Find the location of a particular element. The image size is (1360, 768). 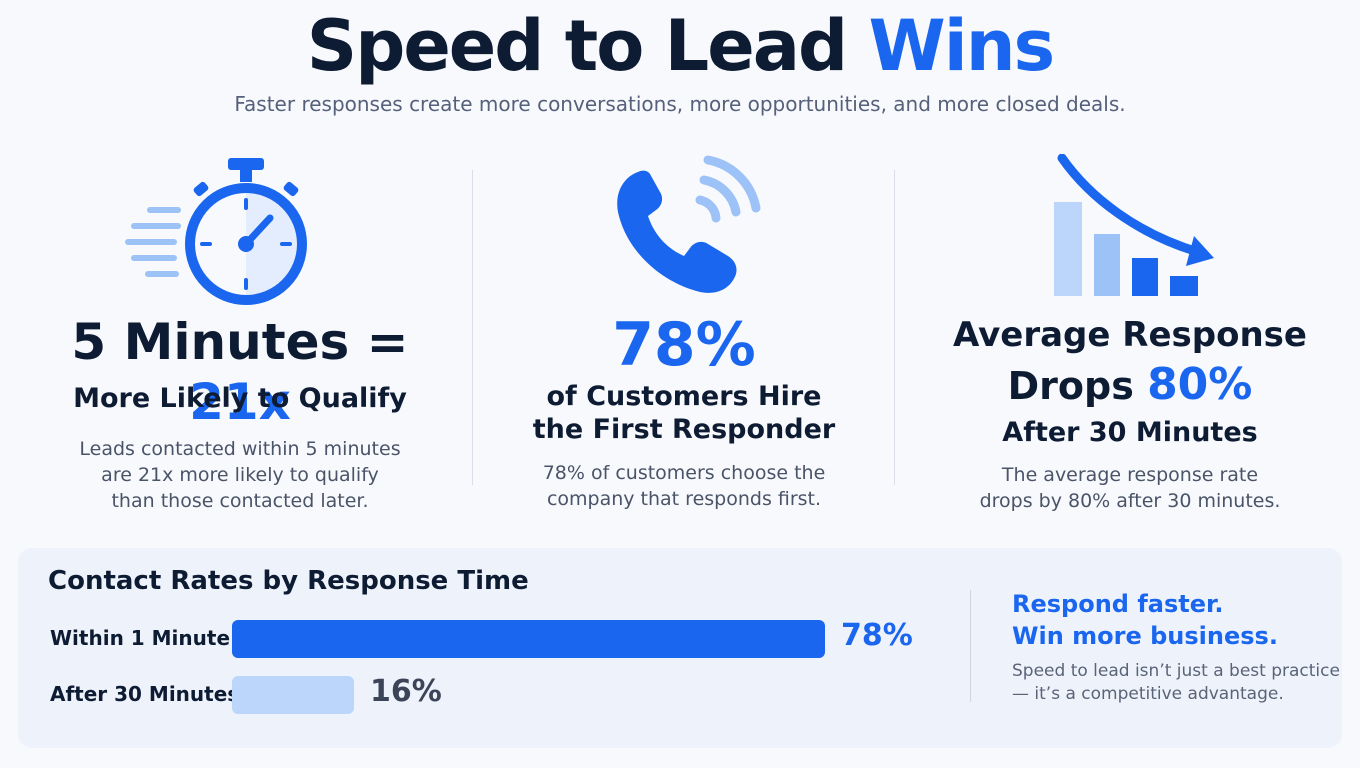

subhead-line: the First Responder is located at coordinates (684, 429).